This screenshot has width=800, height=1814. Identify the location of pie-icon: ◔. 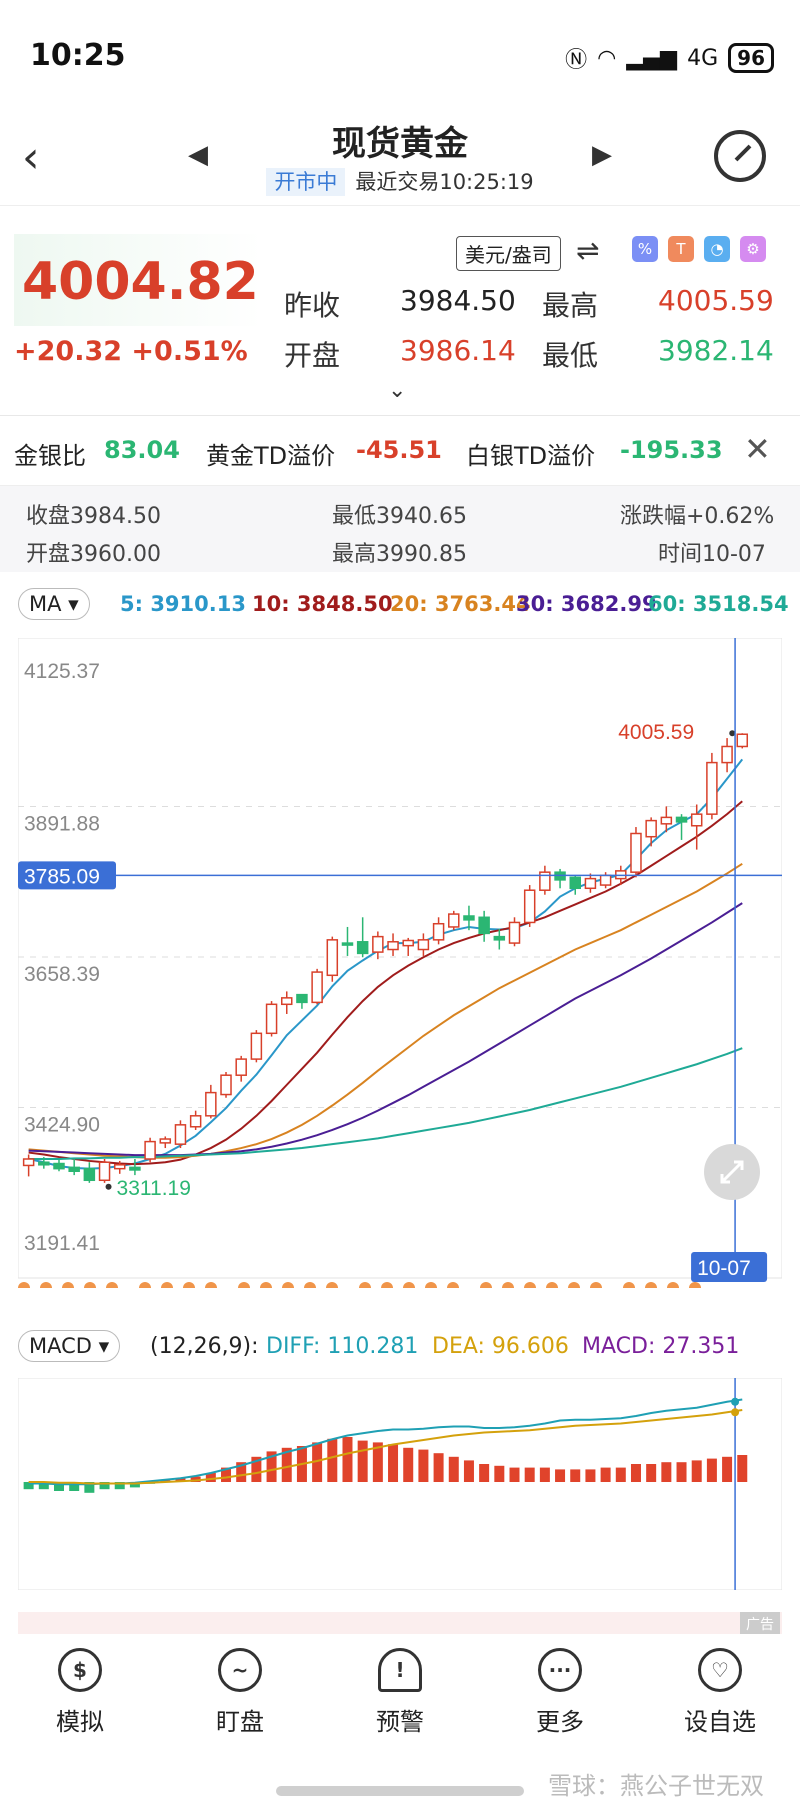
(717, 249).